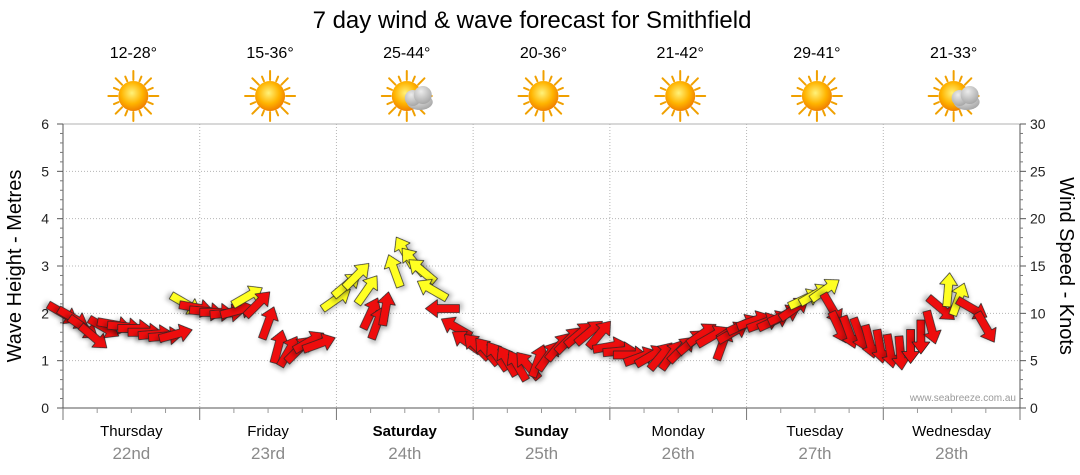 Image resolution: width=1080 pixels, height=475 pixels. I want to click on left-axis-label: Wave Height - Metres, so click(15, 266).